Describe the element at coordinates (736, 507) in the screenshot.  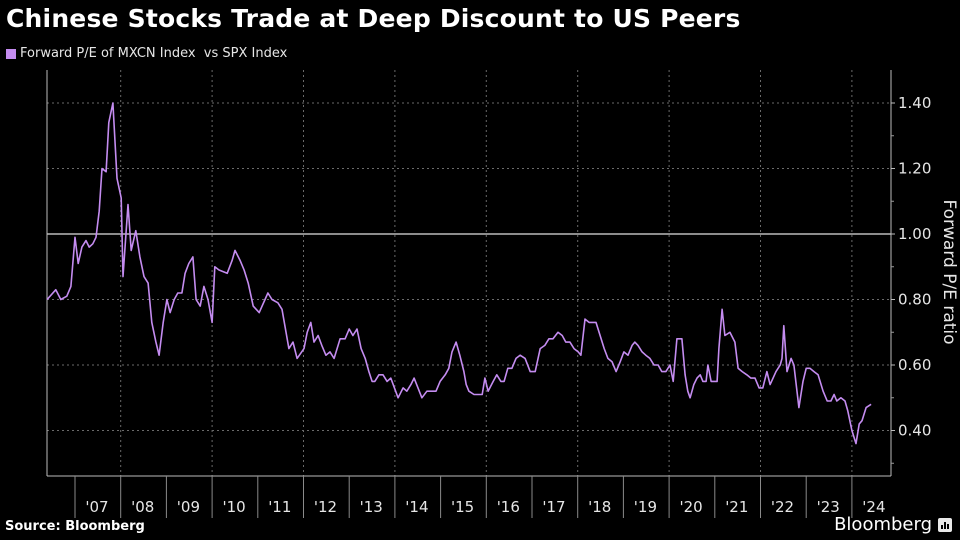
I see `x-tick-label: '21` at that location.